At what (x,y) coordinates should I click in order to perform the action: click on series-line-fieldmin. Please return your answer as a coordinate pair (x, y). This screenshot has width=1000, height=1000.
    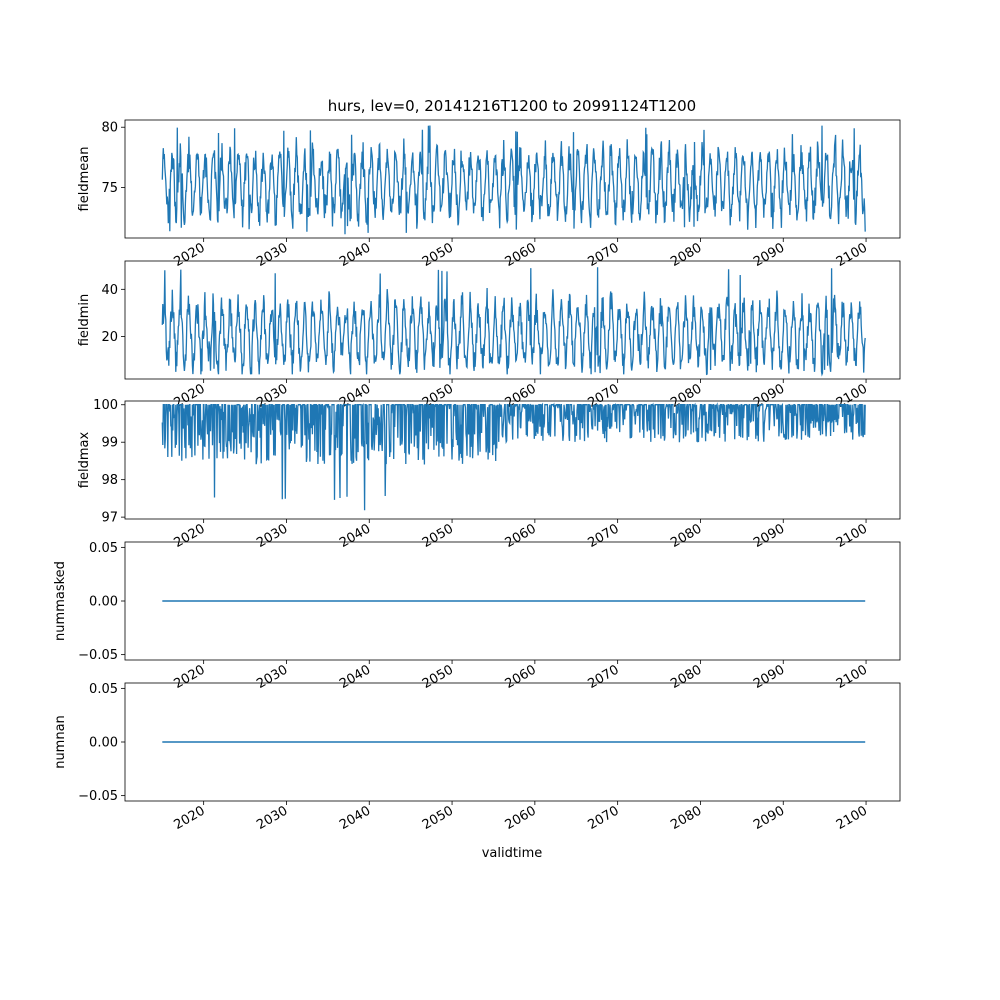
    Looking at the image, I should click on (513, 322).